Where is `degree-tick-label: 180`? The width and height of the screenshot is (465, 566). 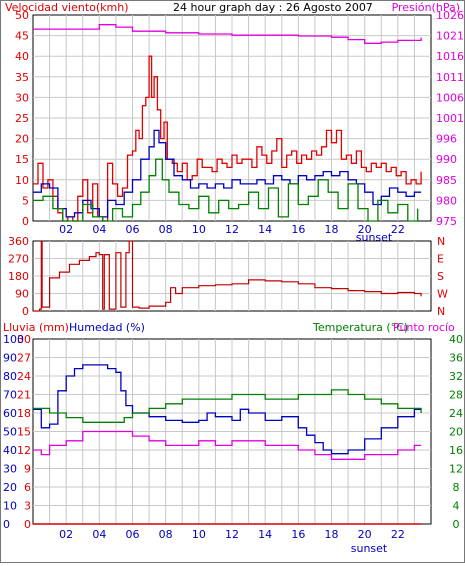 degree-tick-label: 180 is located at coordinates (18, 276).